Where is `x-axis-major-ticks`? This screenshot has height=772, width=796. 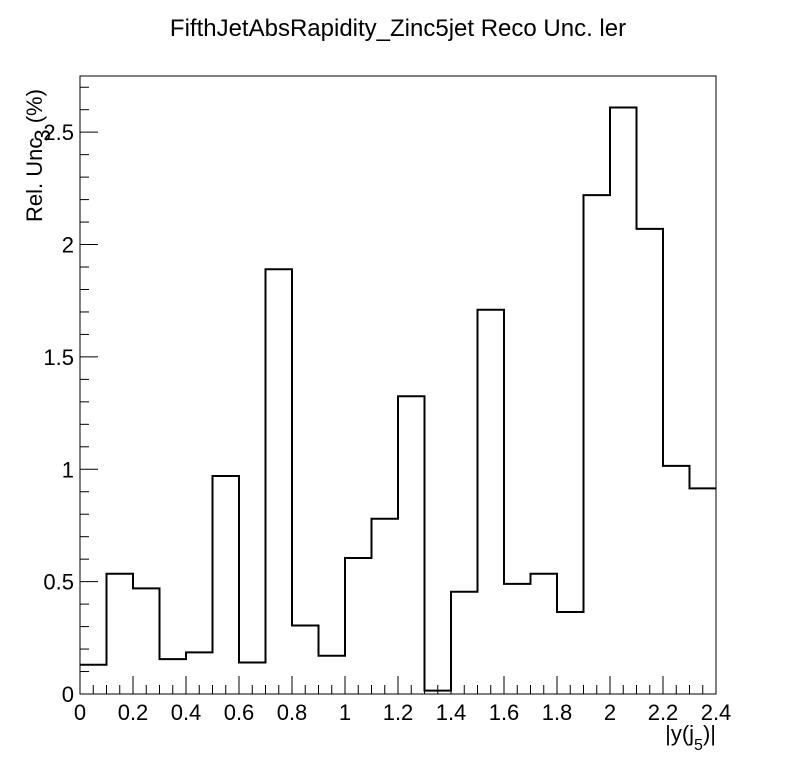 x-axis-major-ticks is located at coordinates (398, 685).